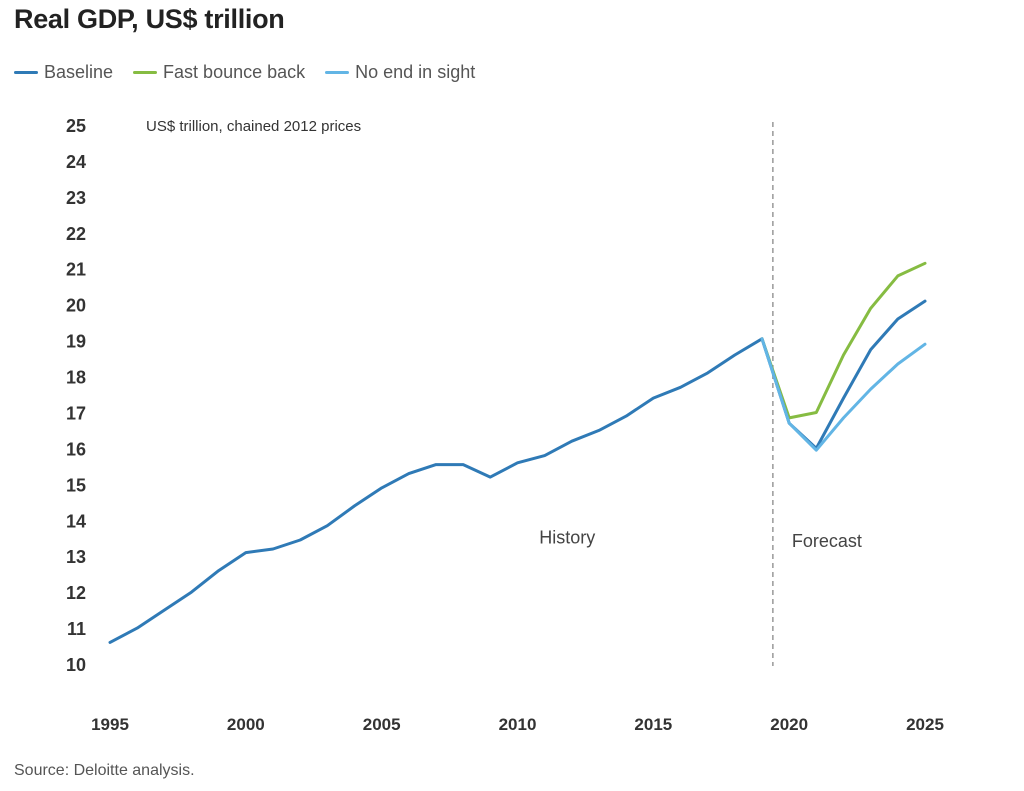  What do you see at coordinates (653, 724) in the screenshot?
I see `x-tick-label: 2015` at bounding box center [653, 724].